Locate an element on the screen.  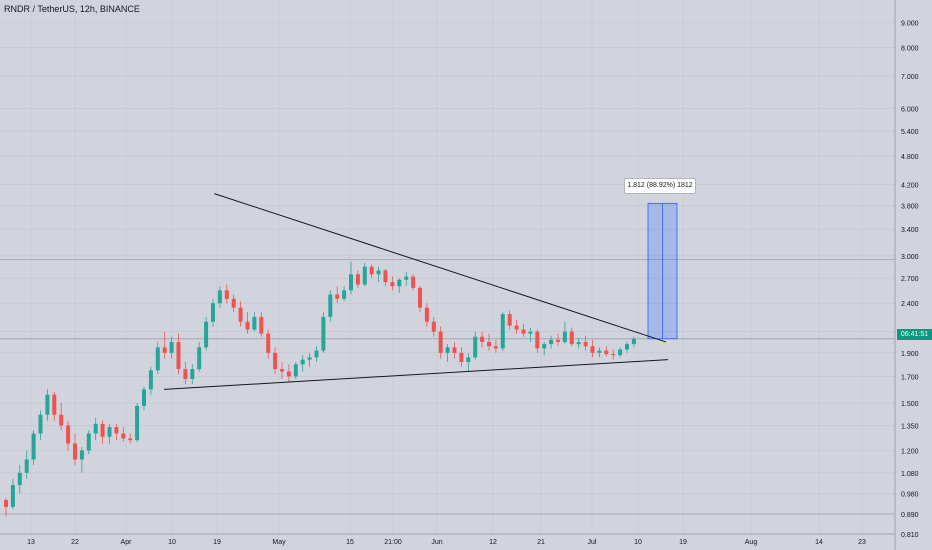
x-axis-tick-label: 15 is located at coordinates (350, 542).